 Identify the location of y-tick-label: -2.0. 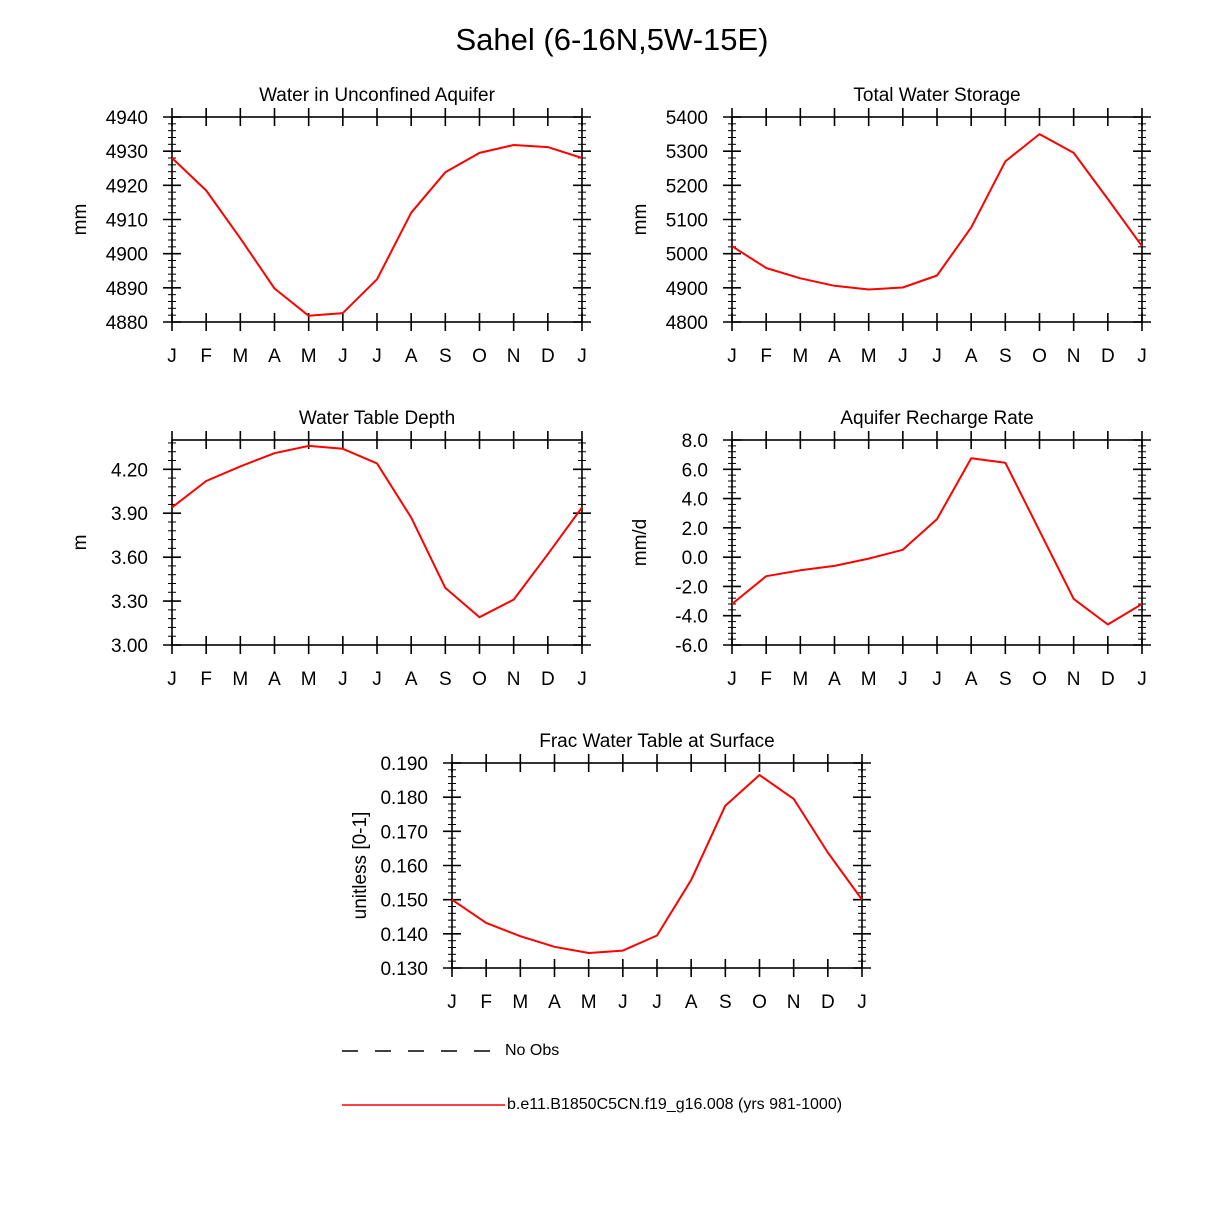
(691, 587).